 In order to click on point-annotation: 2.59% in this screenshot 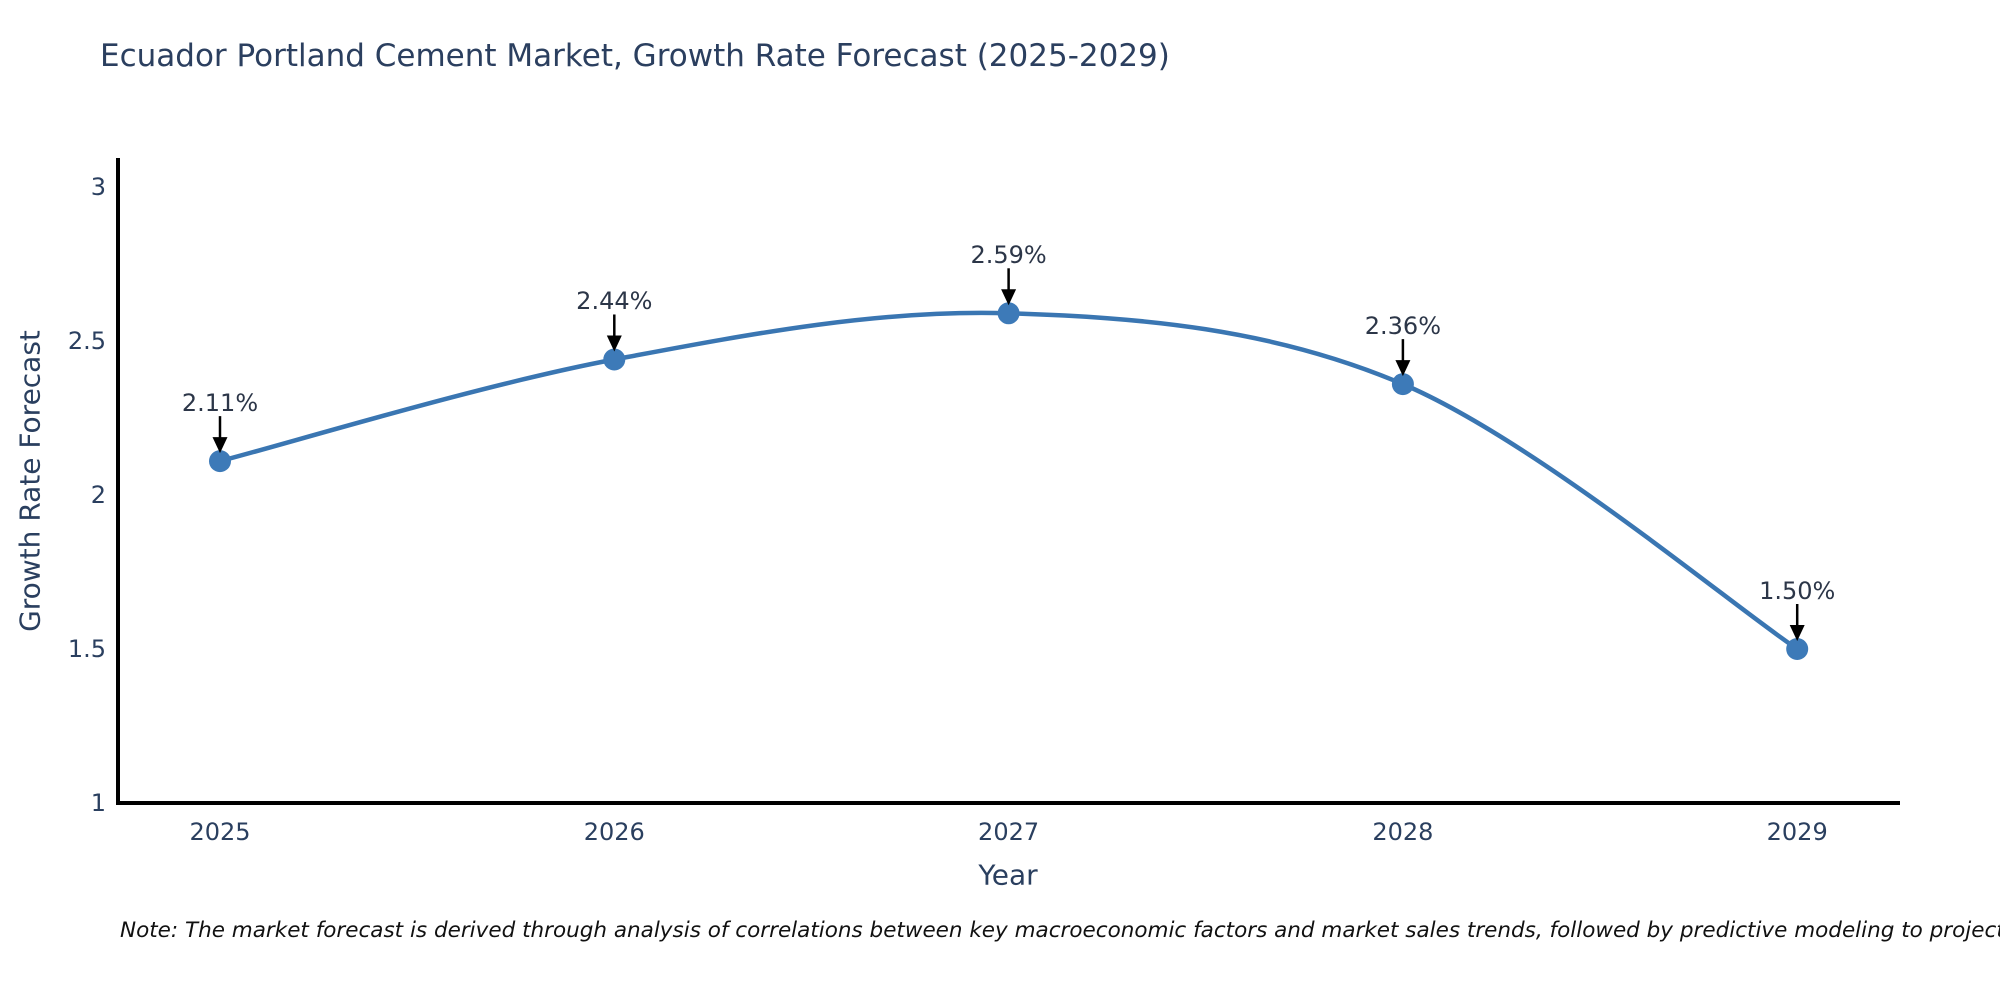, I will do `click(1008, 255)`.